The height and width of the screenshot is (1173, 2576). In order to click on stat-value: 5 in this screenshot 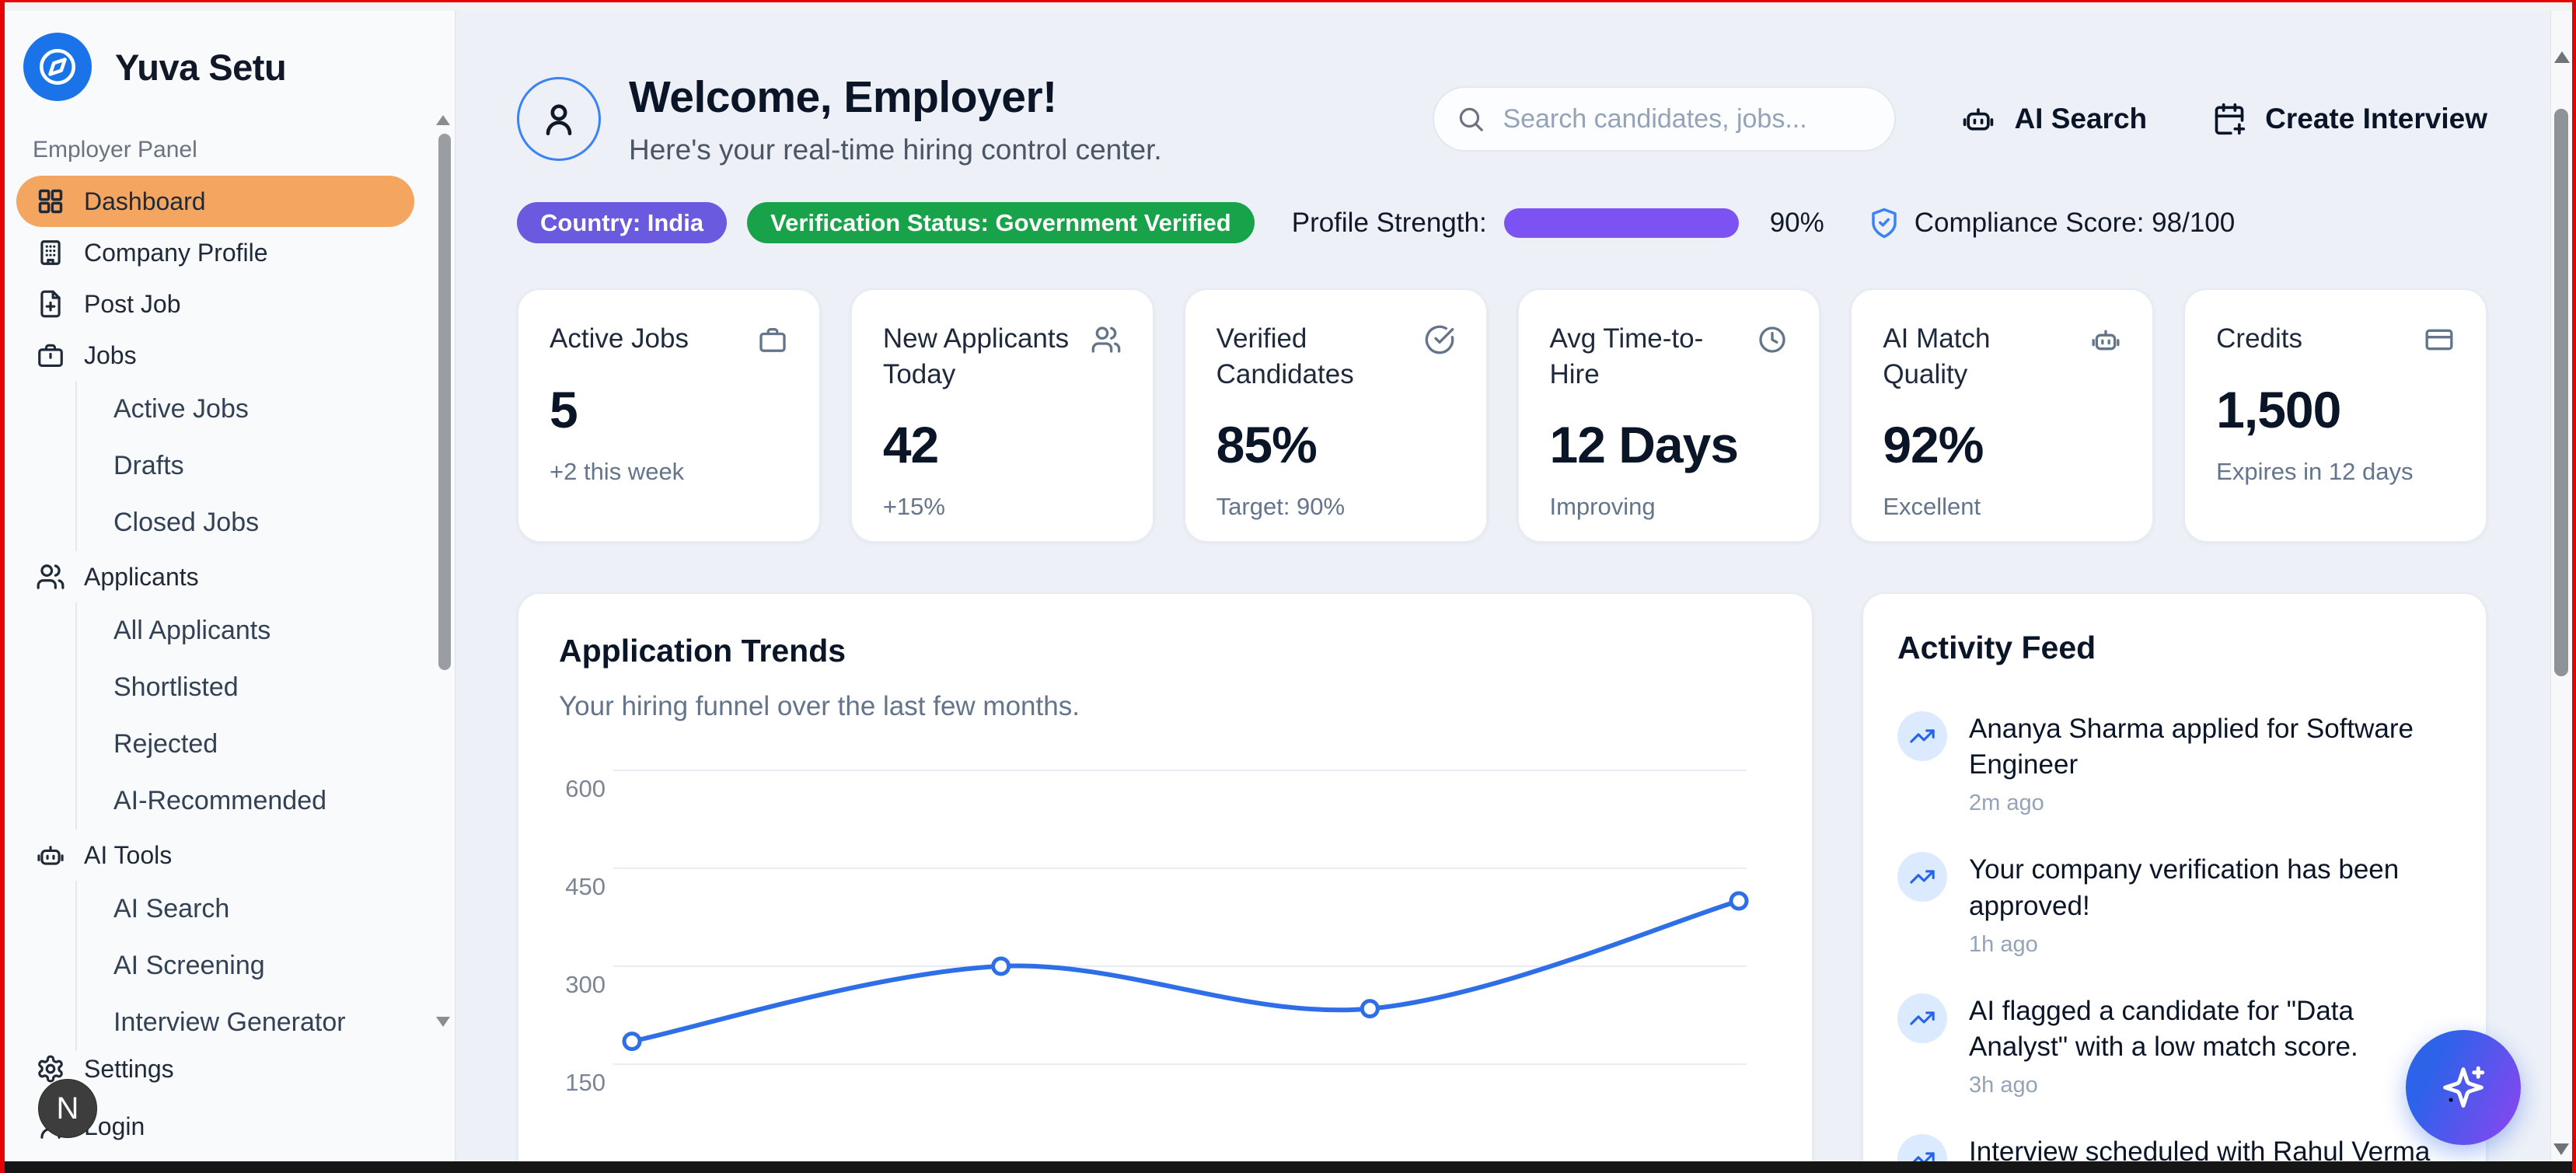, I will do `click(564, 409)`.